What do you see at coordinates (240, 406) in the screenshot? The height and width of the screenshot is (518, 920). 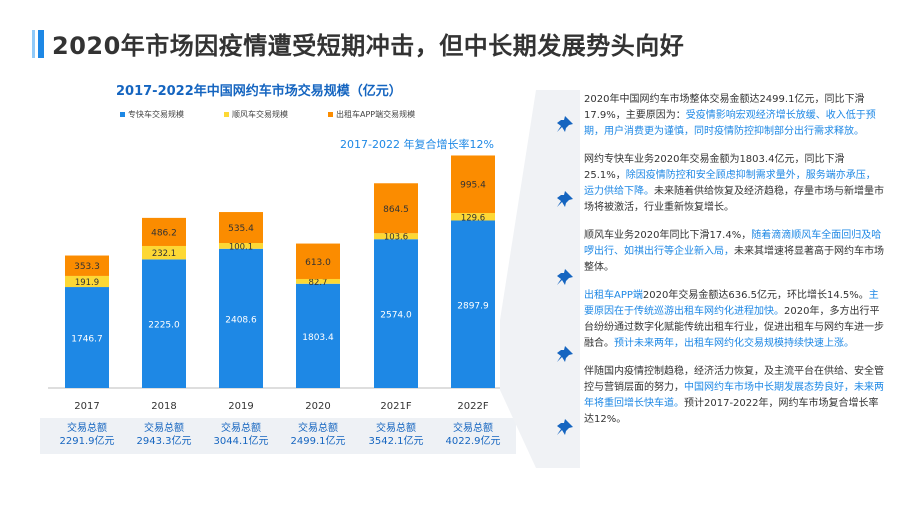 I see `x-tick-label: 2019` at bounding box center [240, 406].